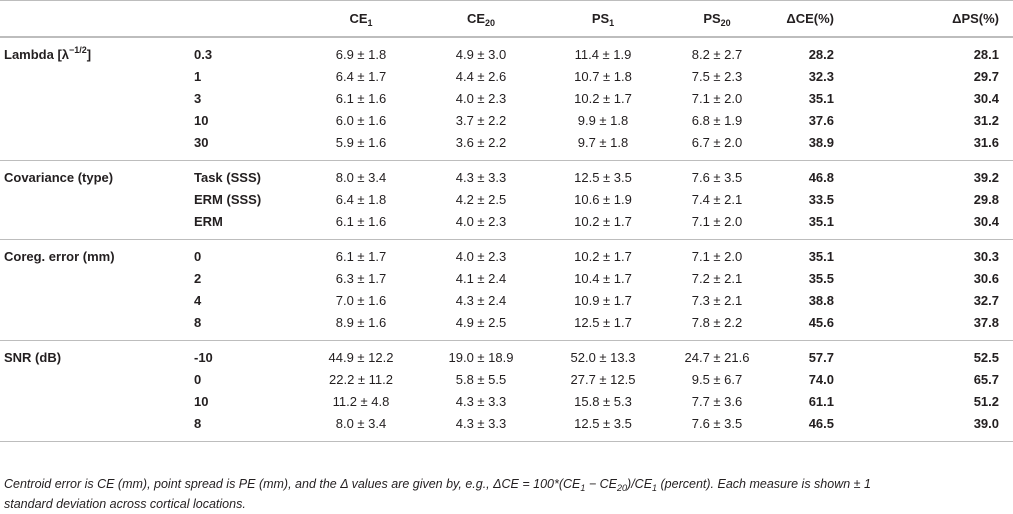 This screenshot has width=1013, height=514. I want to click on group-label-text: SNR (dB), so click(33, 357).